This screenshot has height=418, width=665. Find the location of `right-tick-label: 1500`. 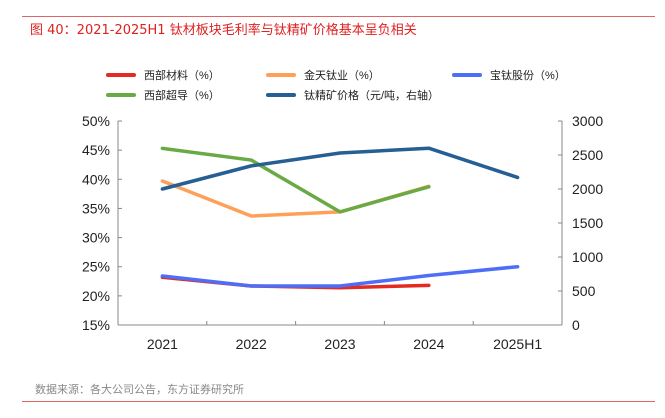

right-tick-label: 1500 is located at coordinates (587, 223).